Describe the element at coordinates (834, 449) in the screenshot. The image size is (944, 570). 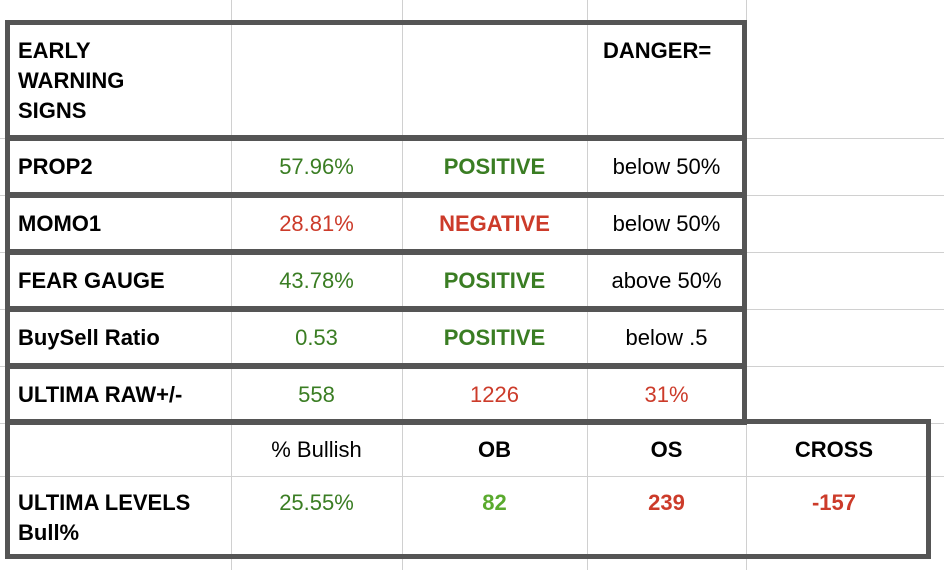
I see `cross-header: CROSS` at that location.